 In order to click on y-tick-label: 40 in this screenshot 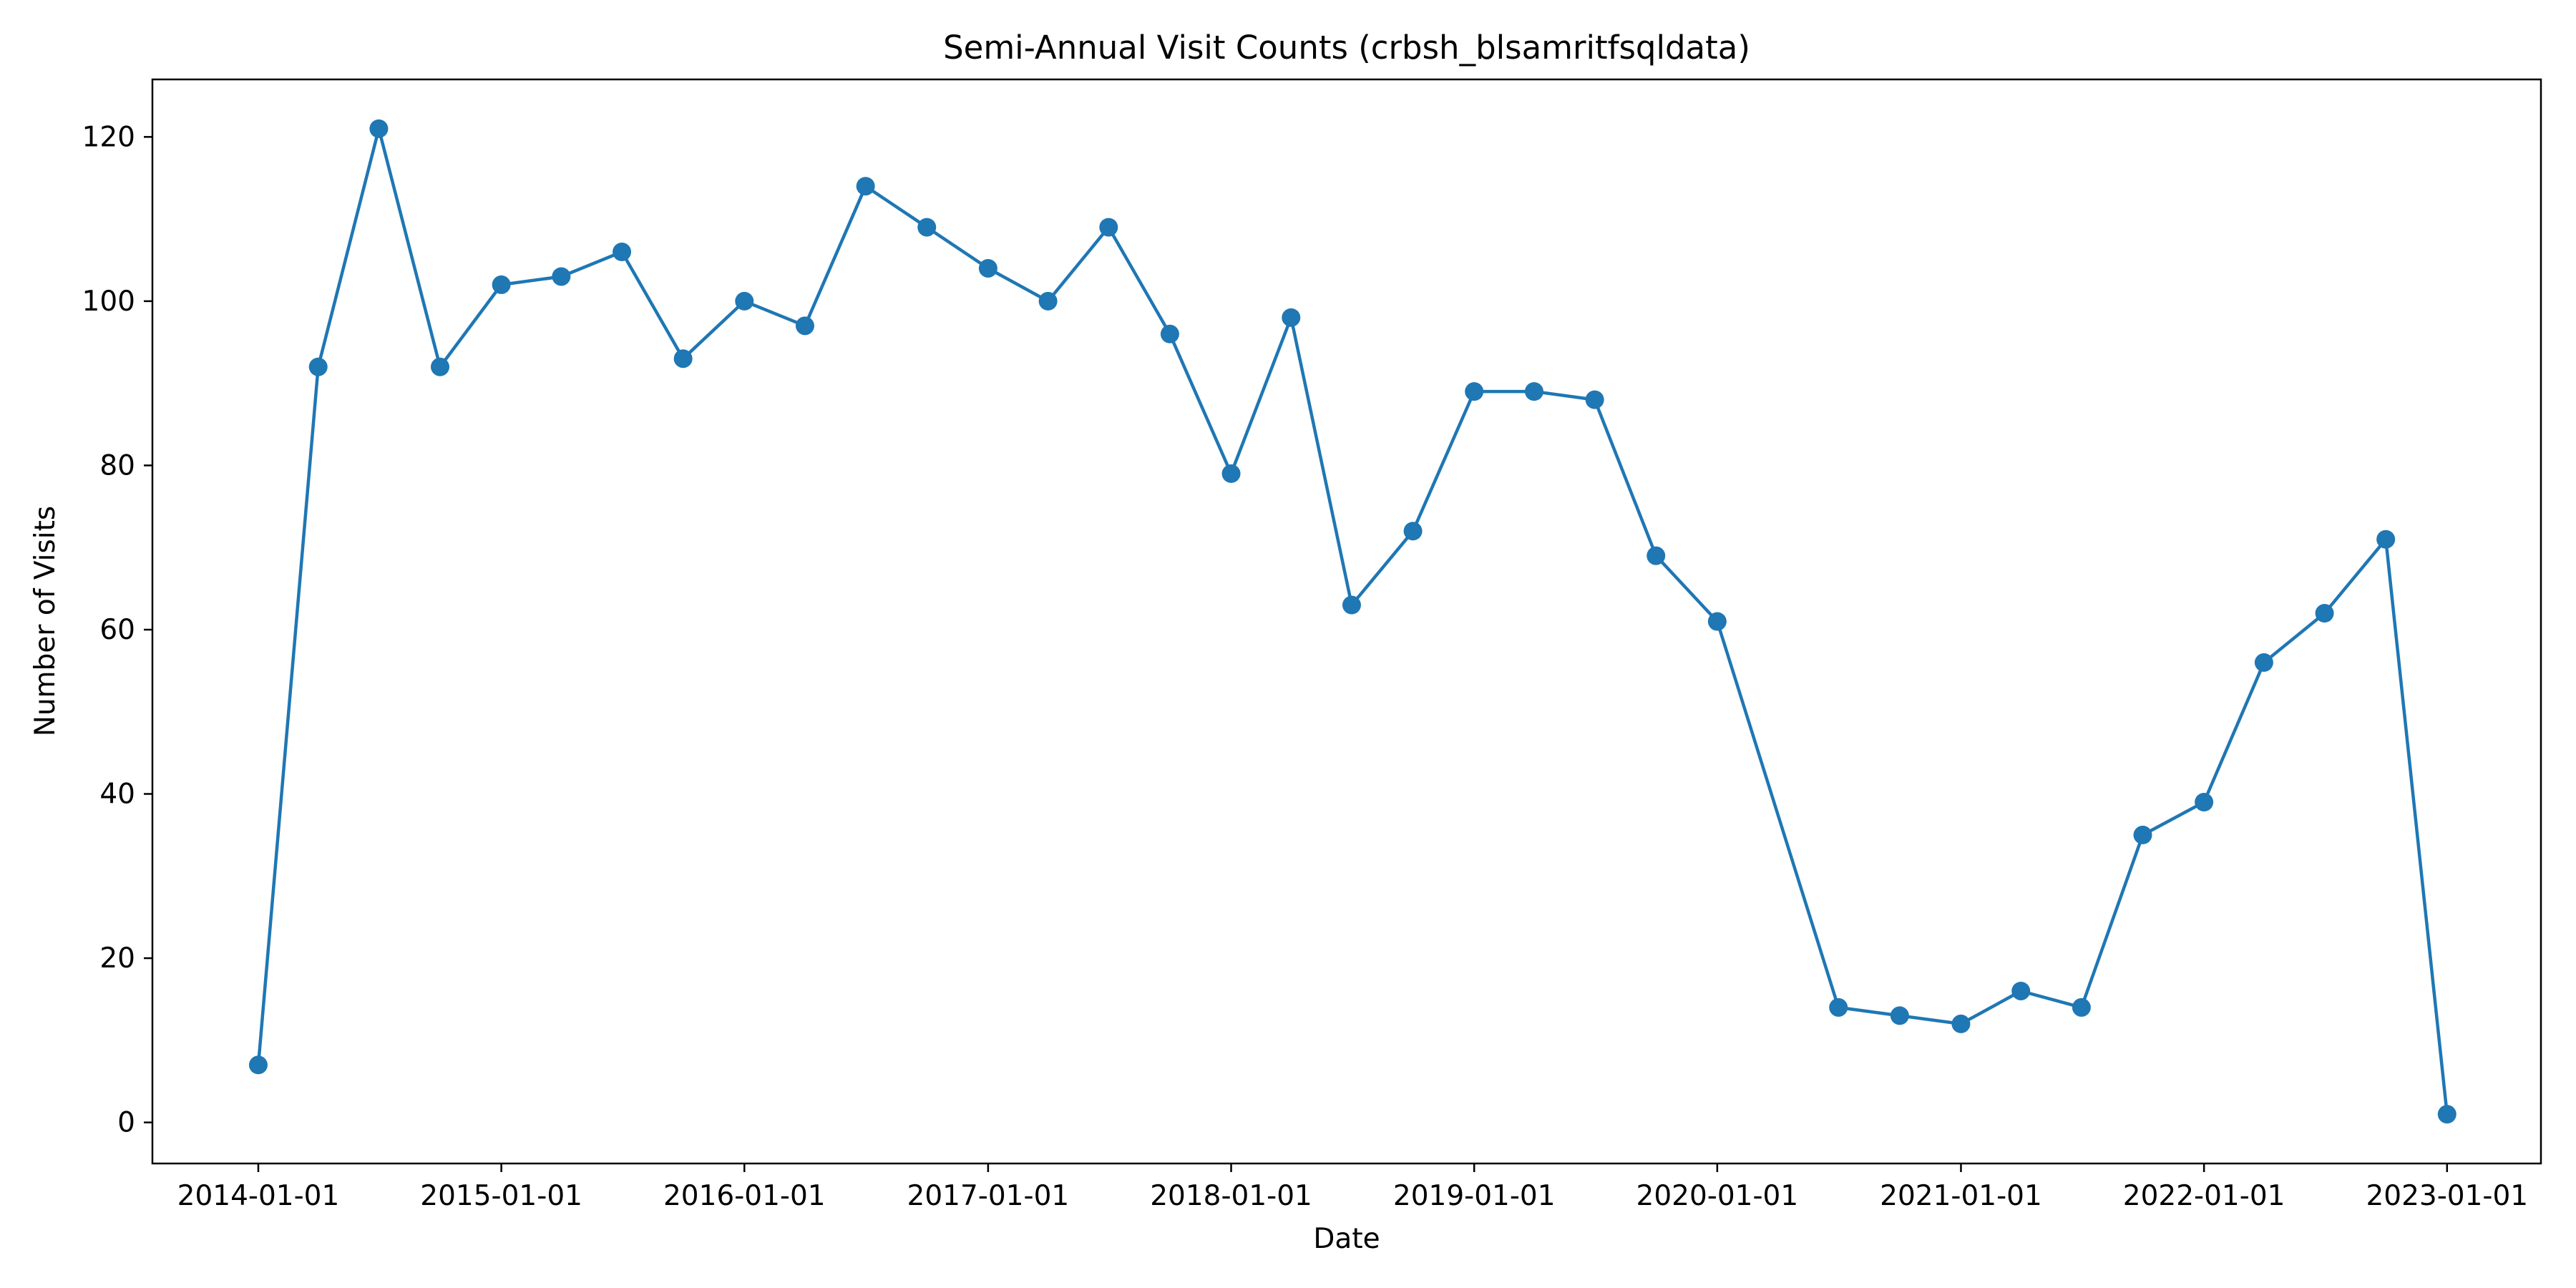, I will do `click(117, 795)`.